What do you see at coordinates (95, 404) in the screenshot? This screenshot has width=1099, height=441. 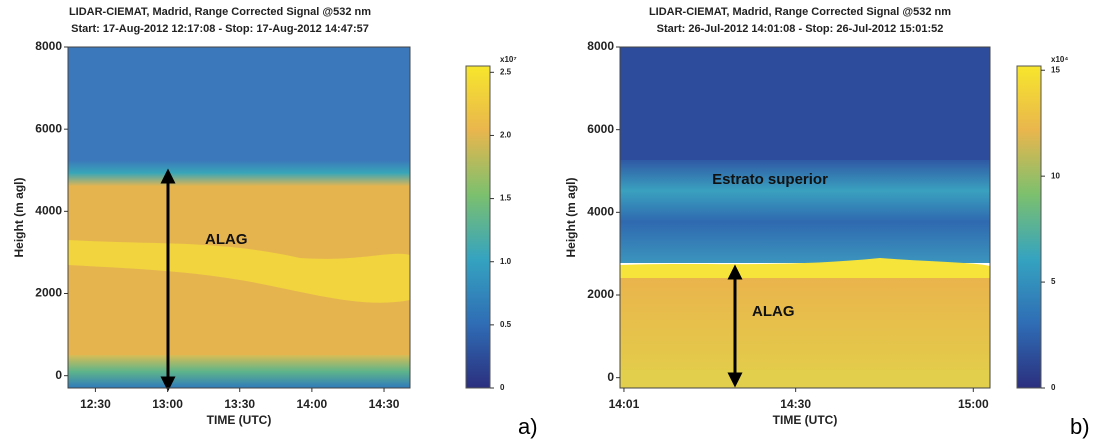 I see `x-tick-label: 12:30` at bounding box center [95, 404].